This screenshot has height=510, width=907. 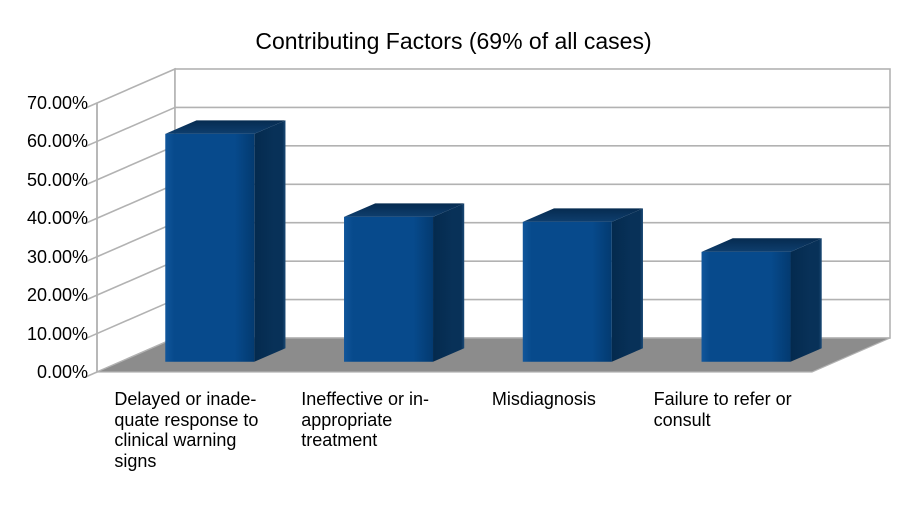 I want to click on chart-floor, so click(x=493, y=355).